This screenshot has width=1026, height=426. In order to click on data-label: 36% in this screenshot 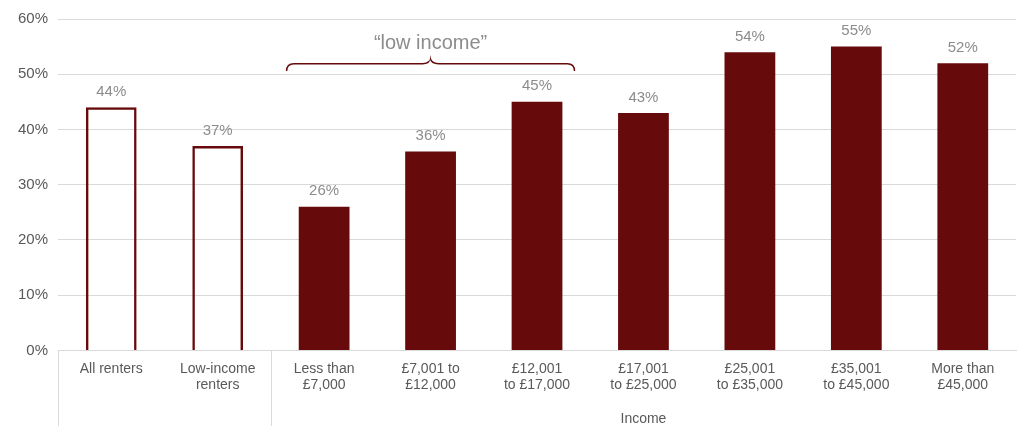, I will do `click(430, 135)`.